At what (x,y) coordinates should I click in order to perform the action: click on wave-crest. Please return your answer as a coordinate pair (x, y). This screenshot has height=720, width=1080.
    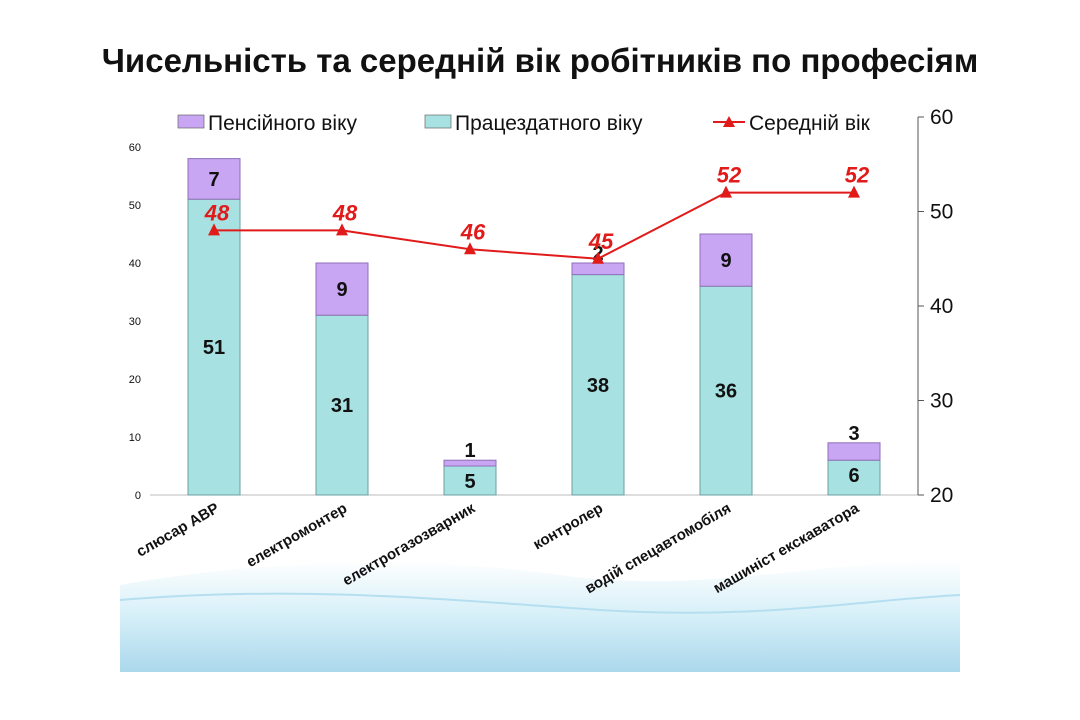
    Looking at the image, I should click on (540, 603).